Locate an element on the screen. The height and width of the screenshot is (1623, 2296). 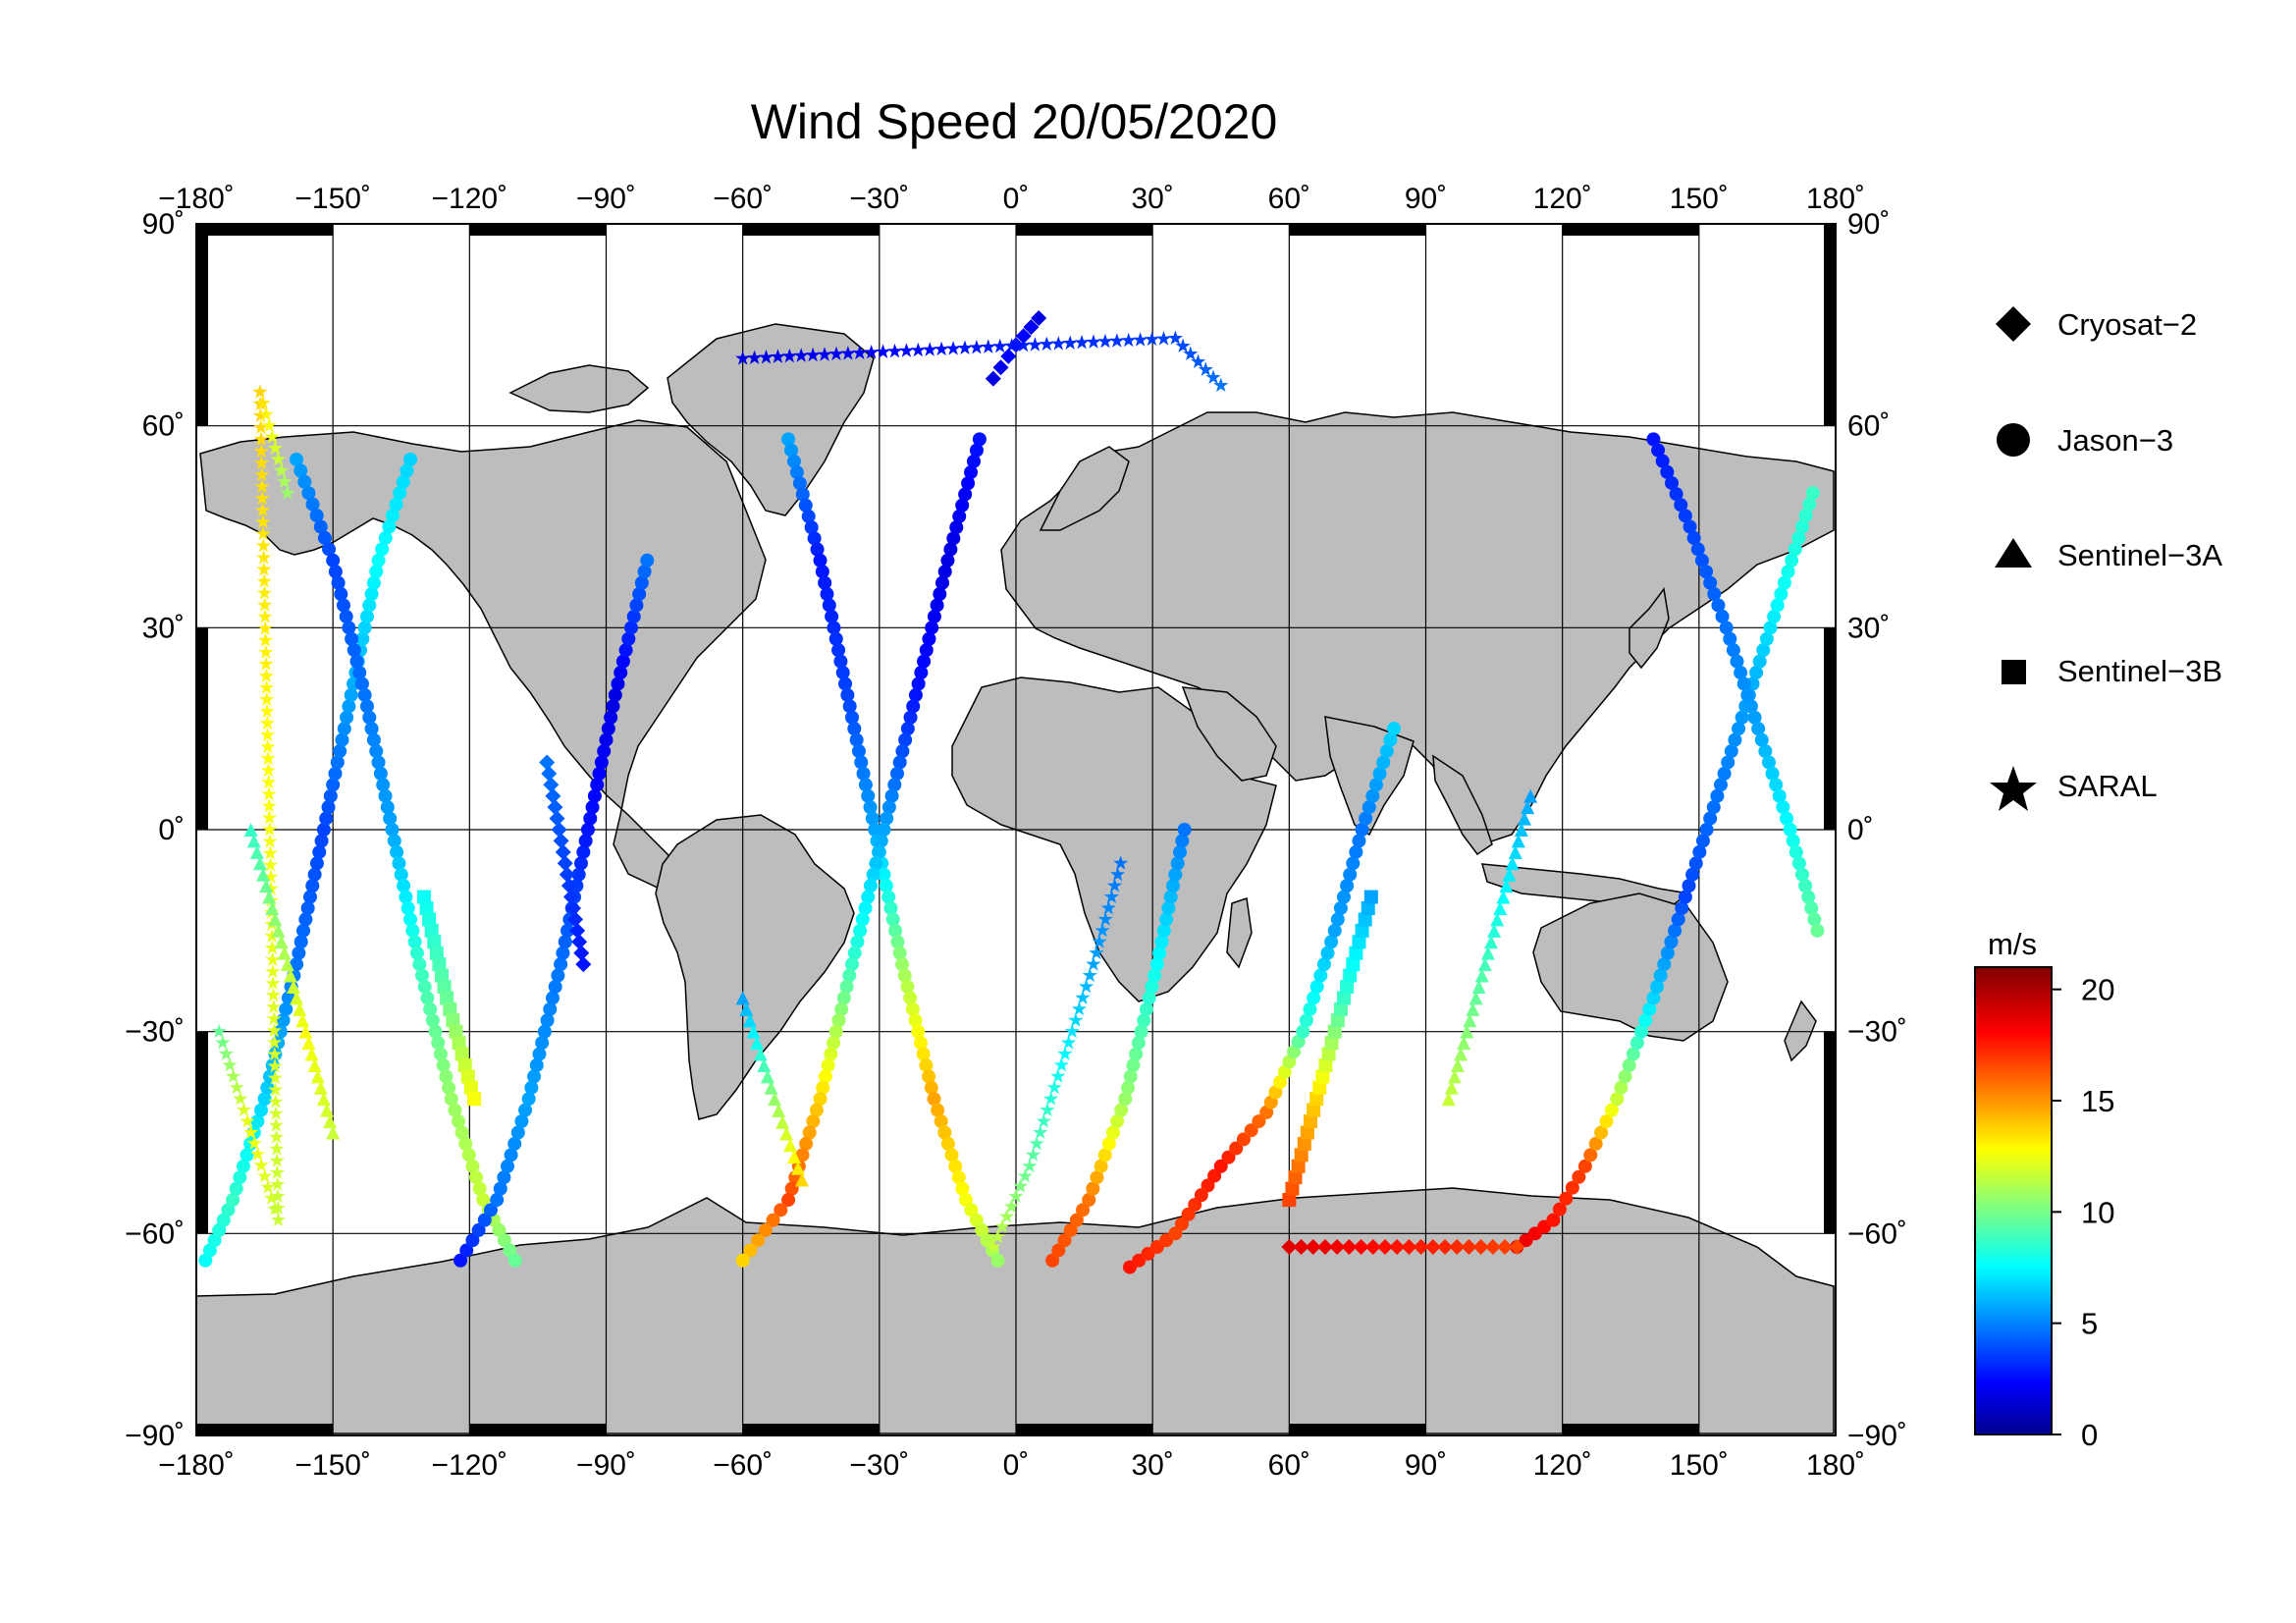
lon-tick-label: −30˚ is located at coordinates (879, 1465).